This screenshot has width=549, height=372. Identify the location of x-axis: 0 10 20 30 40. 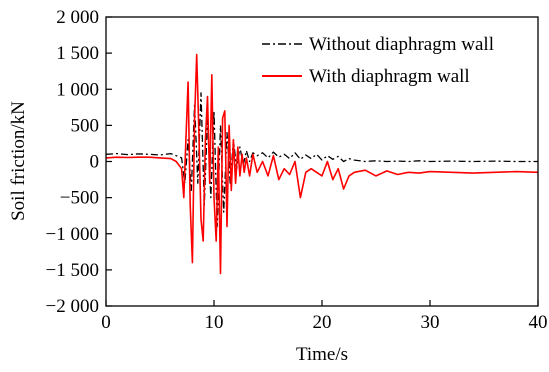
(324, 316).